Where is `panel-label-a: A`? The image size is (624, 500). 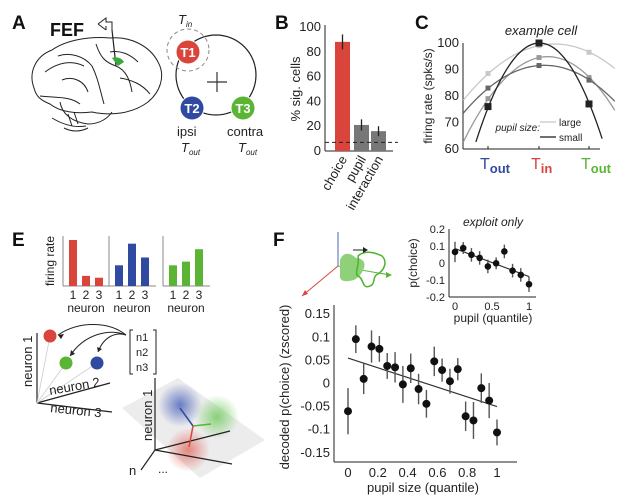
panel-label-a: A is located at coordinates (19, 23).